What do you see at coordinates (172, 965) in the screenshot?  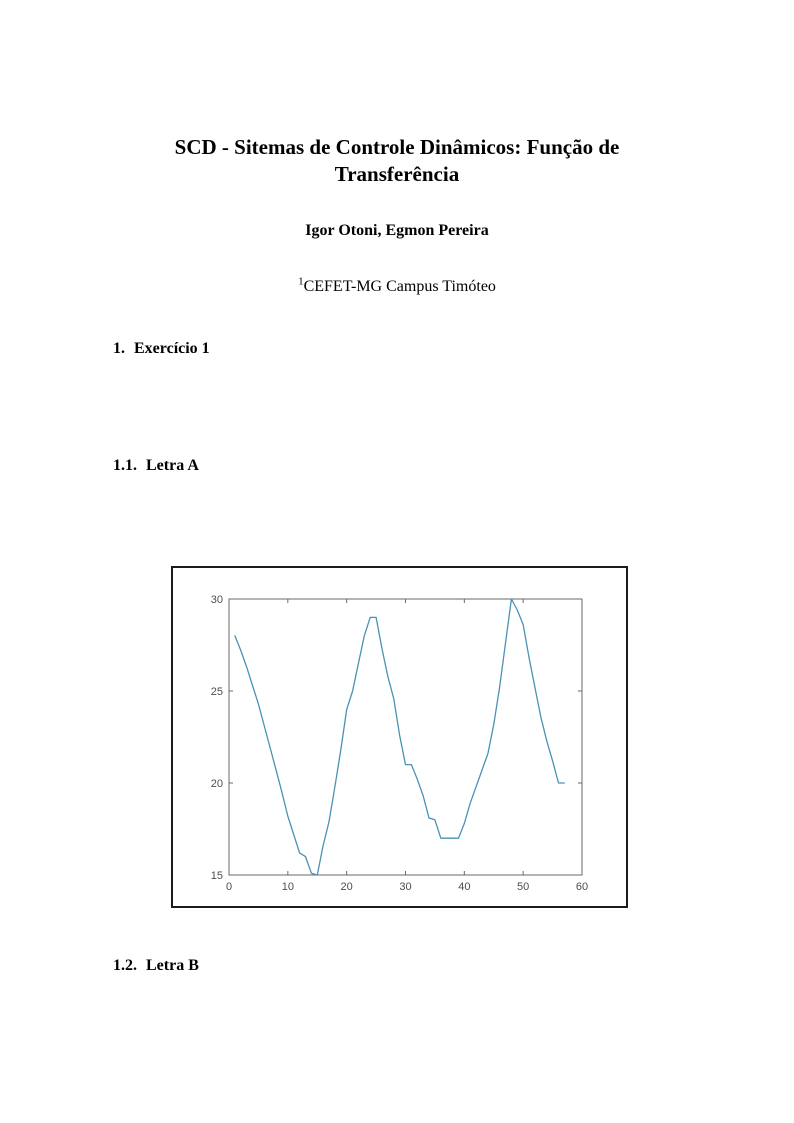 I see `section-label: Letra B` at bounding box center [172, 965].